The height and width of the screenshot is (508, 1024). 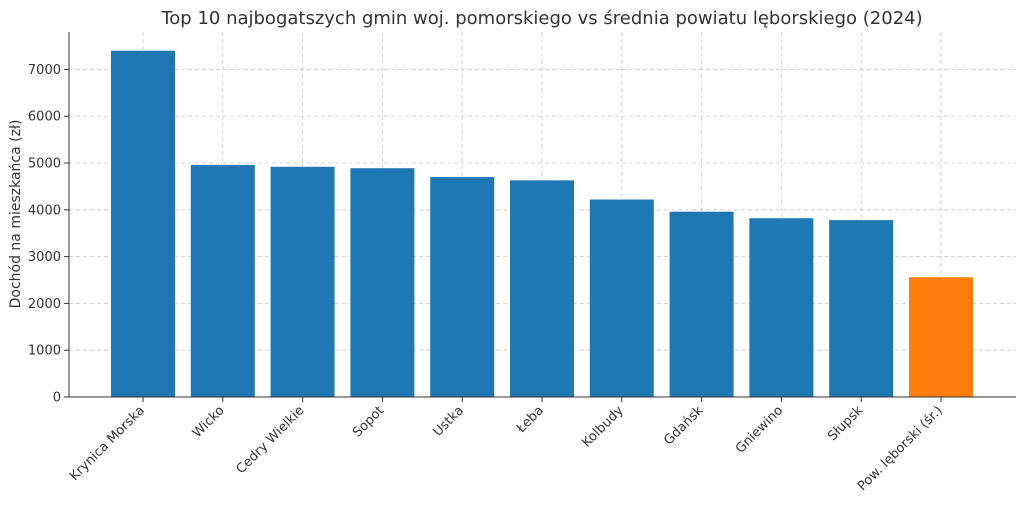 What do you see at coordinates (368, 421) in the screenshot?
I see `x-tick-label: Sopot` at bounding box center [368, 421].